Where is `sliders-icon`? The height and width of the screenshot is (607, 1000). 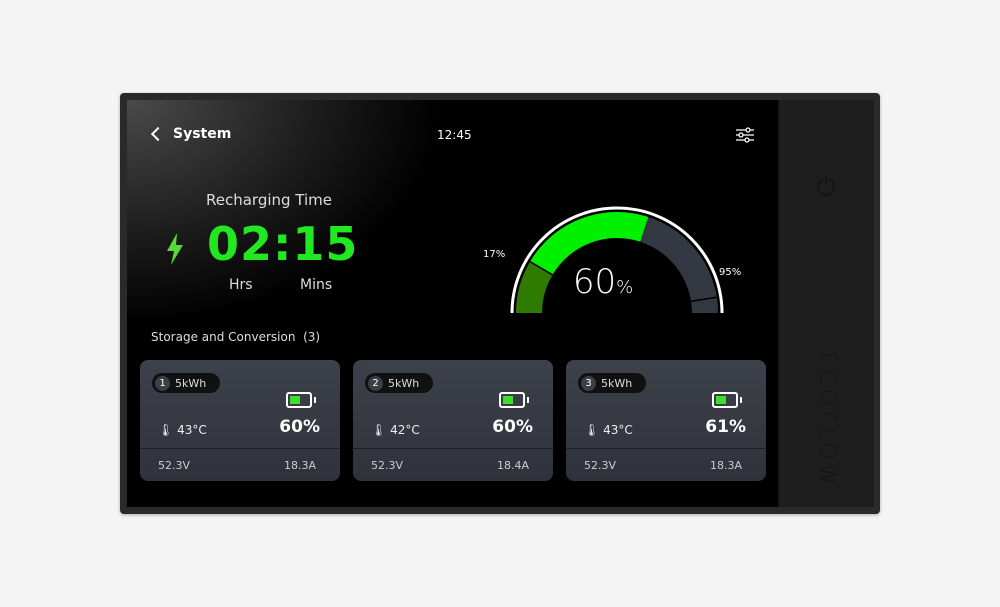
sliders-icon is located at coordinates (745, 135).